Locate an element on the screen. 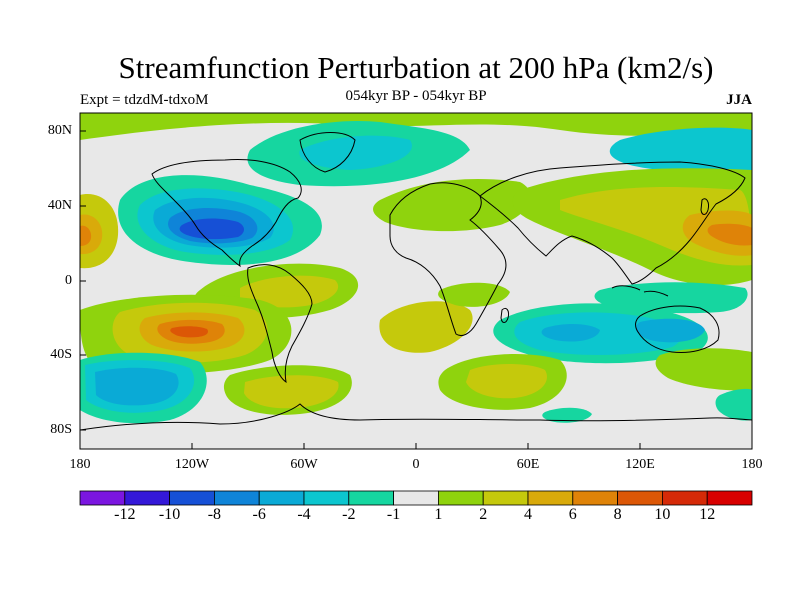  negative-australia-core is located at coordinates (670, 330).